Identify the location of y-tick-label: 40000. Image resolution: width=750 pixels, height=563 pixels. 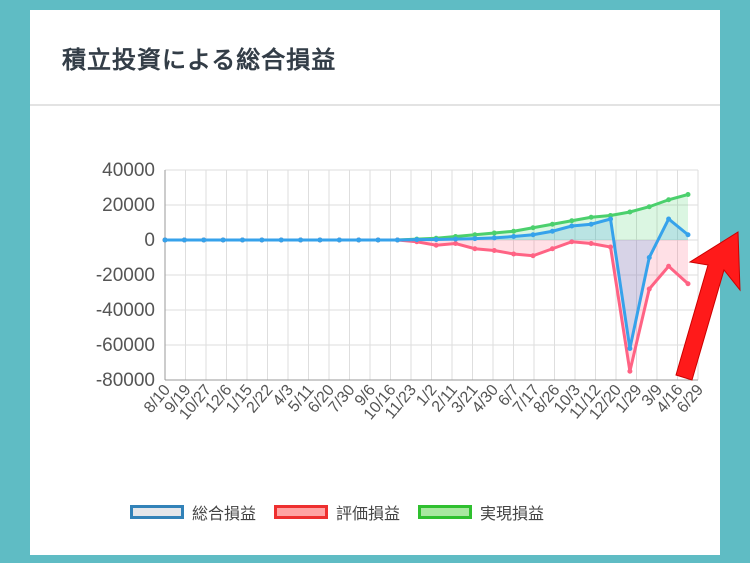
(128, 170).